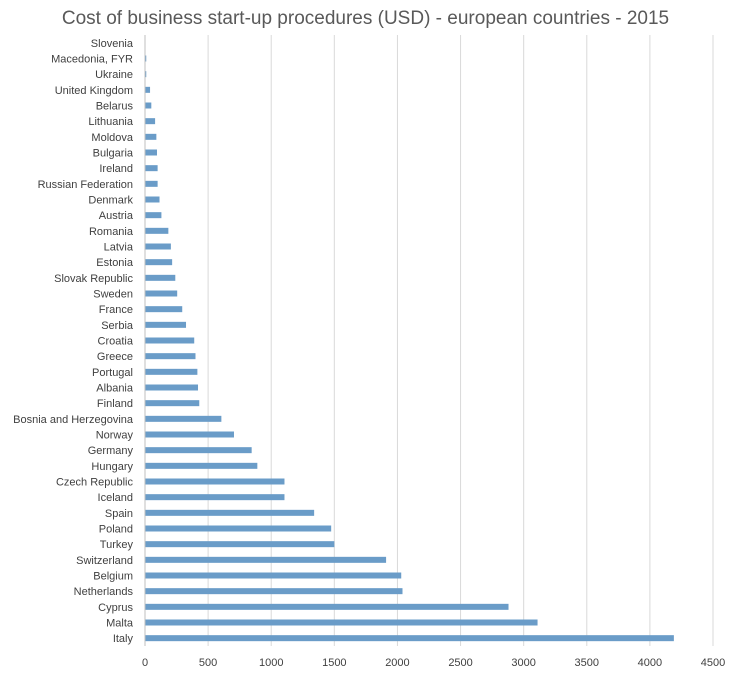 Image resolution: width=731 pixels, height=673 pixels. What do you see at coordinates (148, 89) in the screenshot?
I see `bar-united-kingdom` at bounding box center [148, 89].